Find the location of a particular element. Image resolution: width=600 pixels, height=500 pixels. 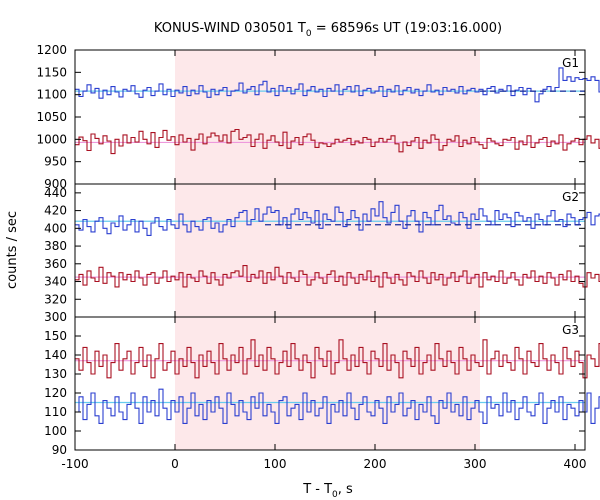

y-tick-label: 360 is located at coordinates (55, 264).